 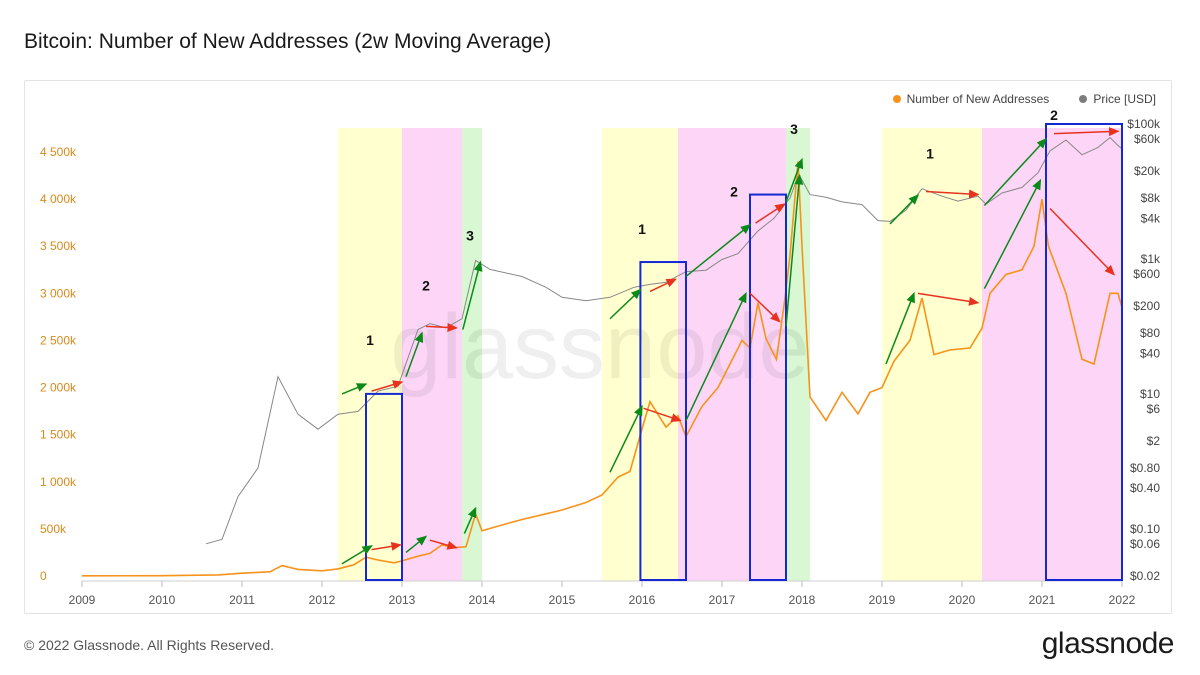 I want to click on x-tick-label: 2016, so click(x=642, y=600).